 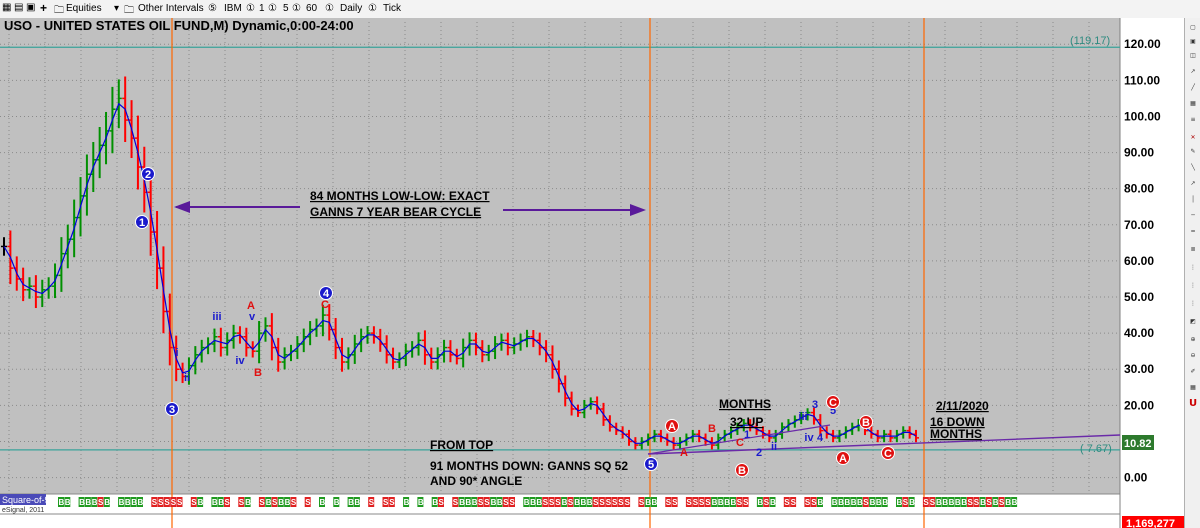 I want to click on ray-icon: ↗, so click(x=1193, y=183).